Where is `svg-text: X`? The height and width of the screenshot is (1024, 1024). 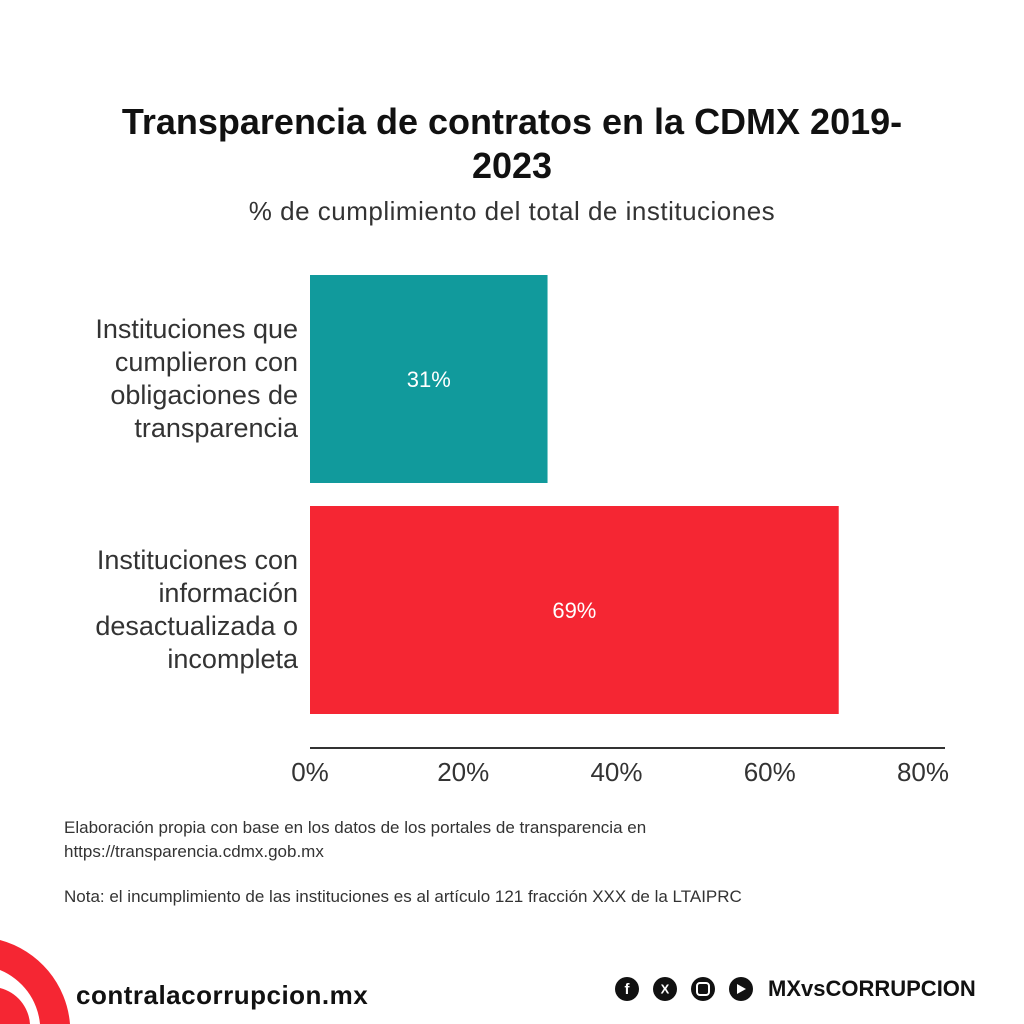
svg-text: X is located at coordinates (665, 988).